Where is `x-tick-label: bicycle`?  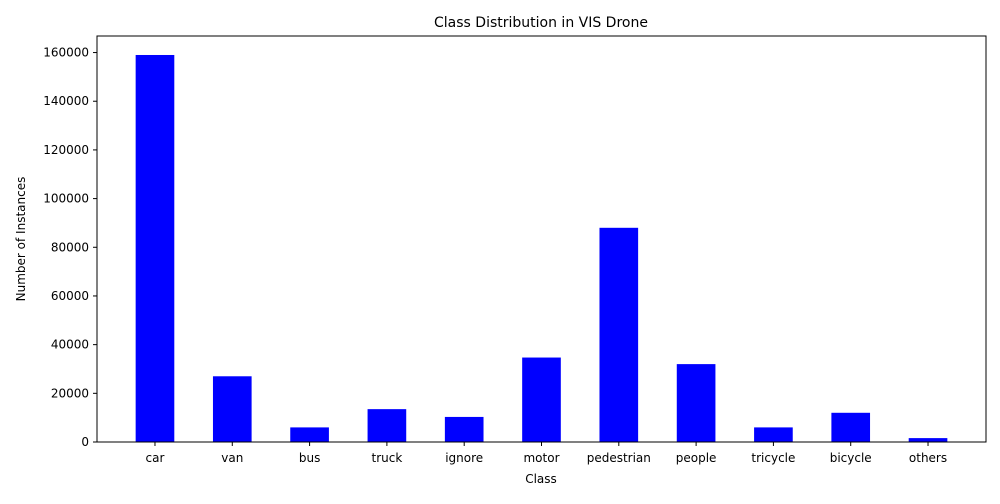 x-tick-label: bicycle is located at coordinates (851, 458).